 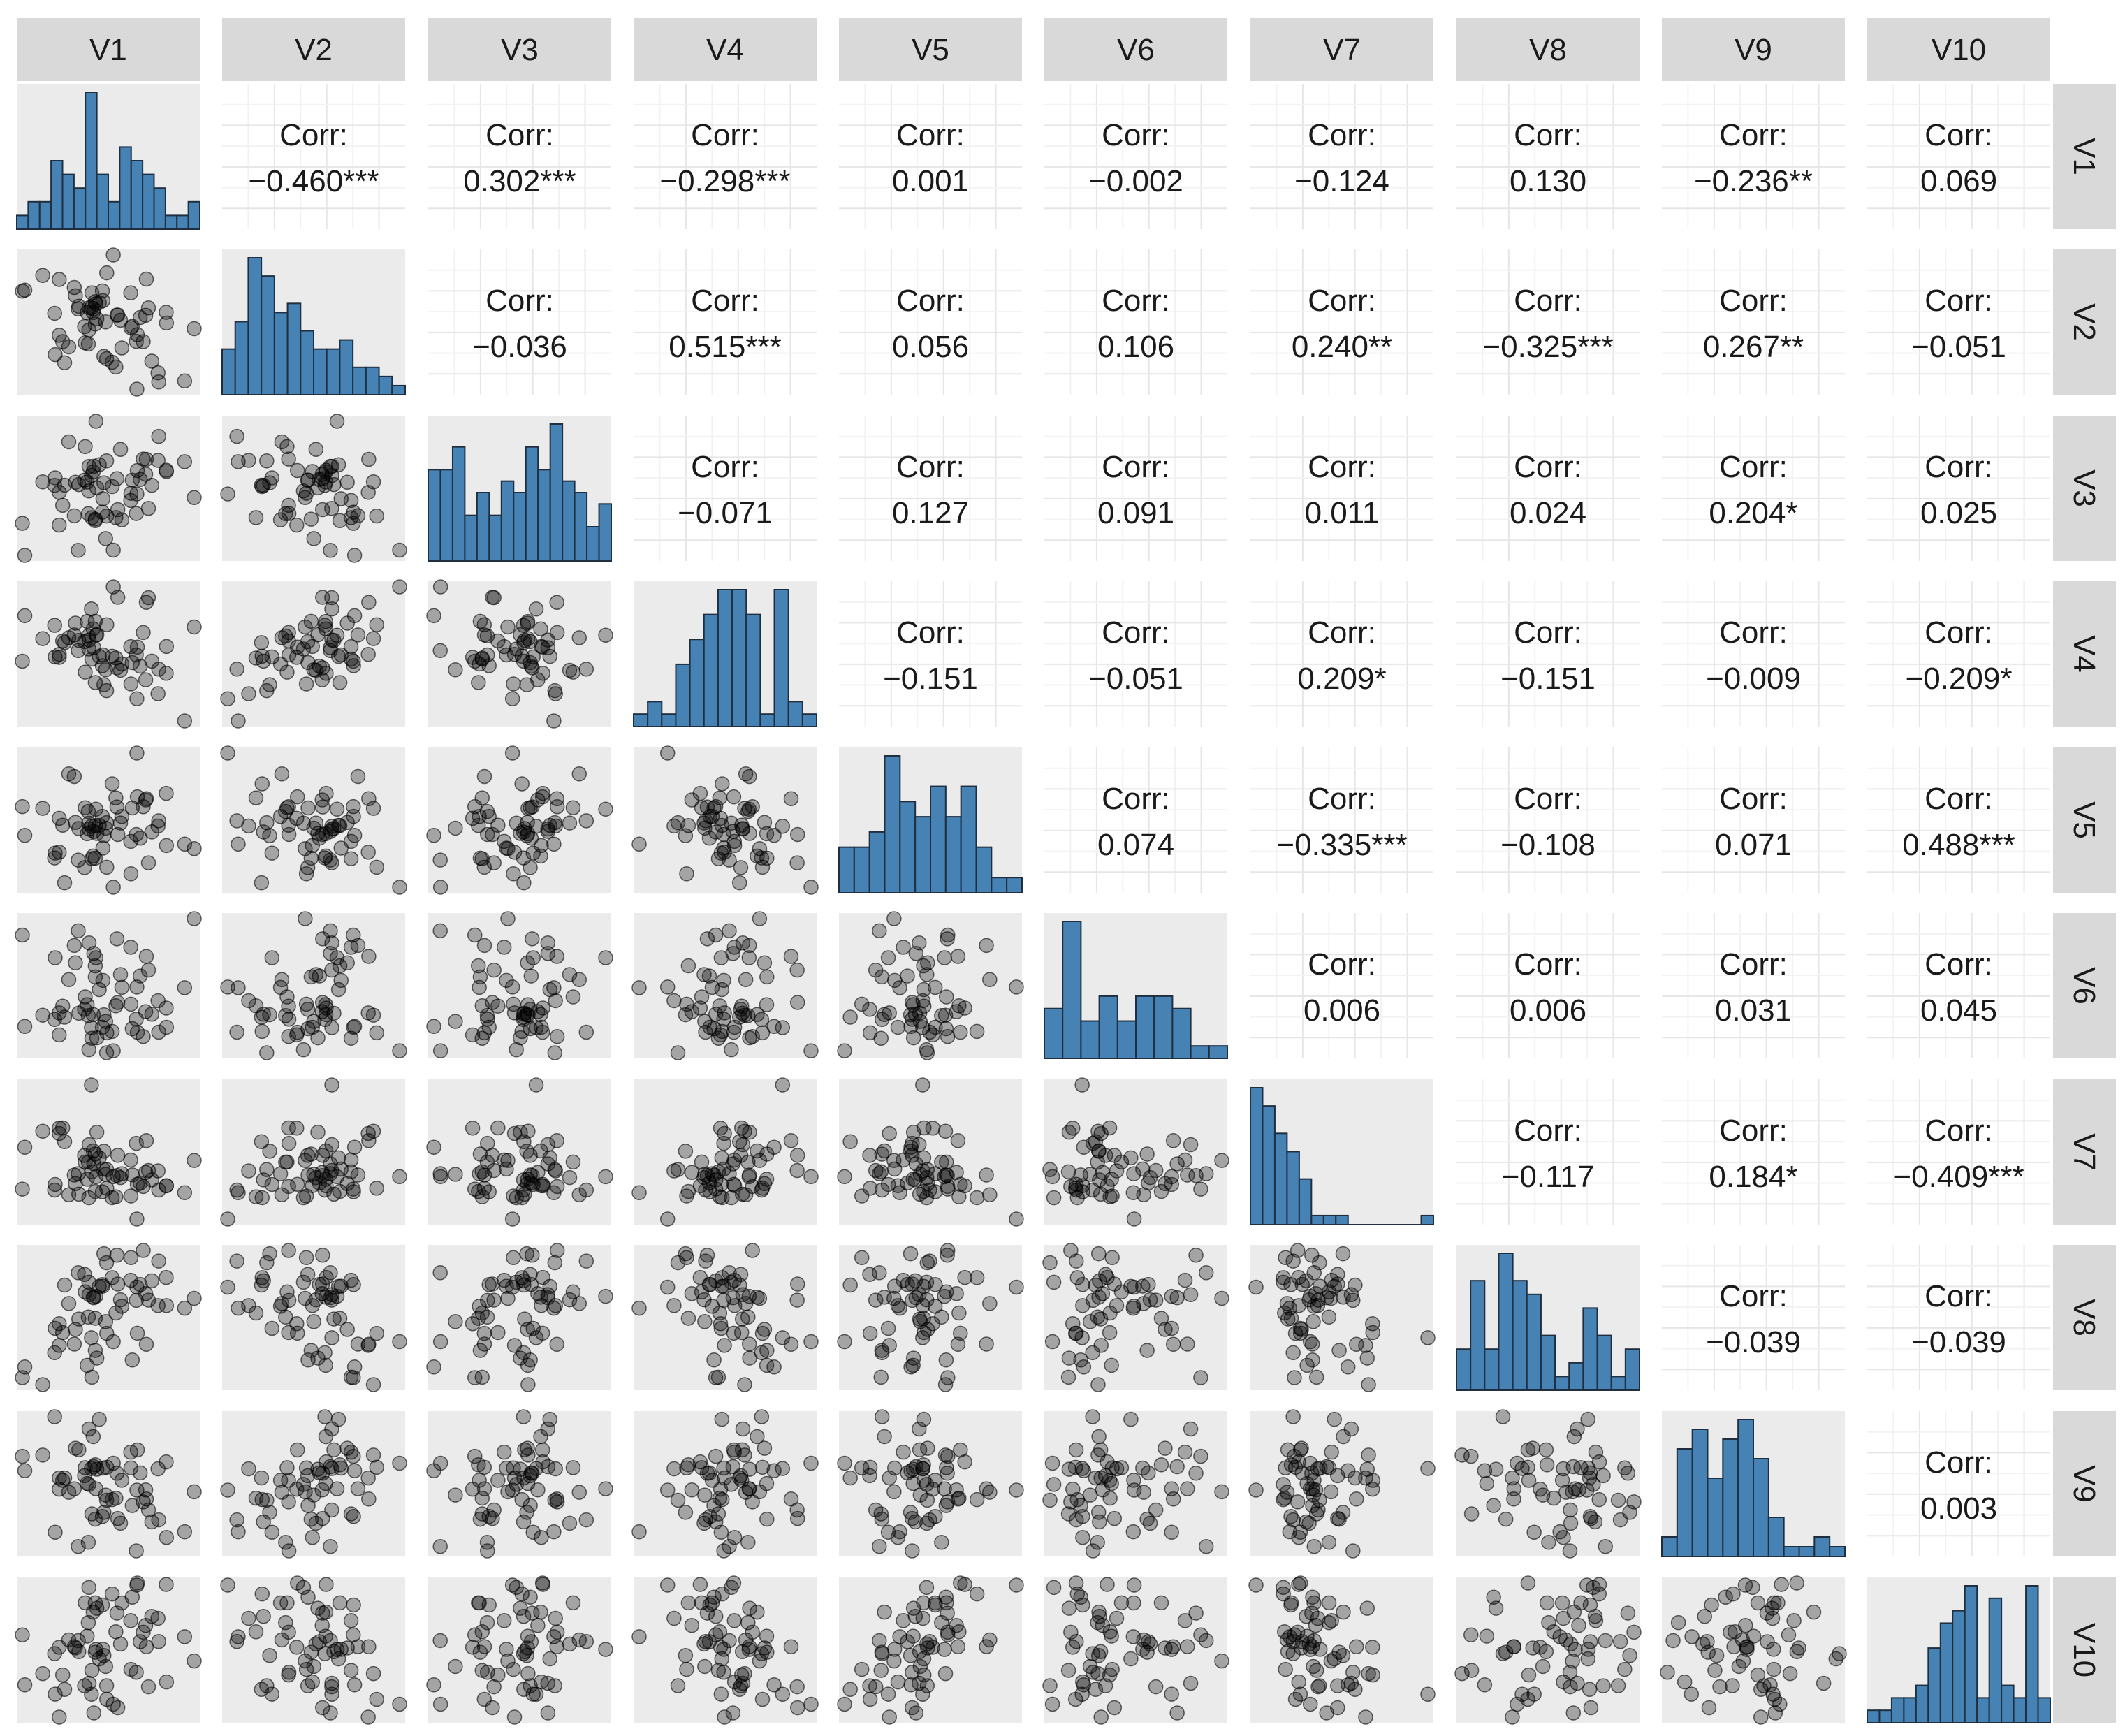 What do you see at coordinates (1753, 347) in the screenshot?
I see `correlation-value: 0.267**` at bounding box center [1753, 347].